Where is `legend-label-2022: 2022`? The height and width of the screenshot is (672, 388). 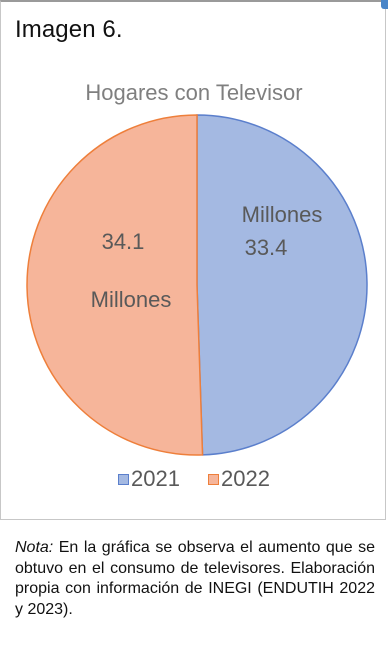
legend-label-2022: 2022 is located at coordinates (245, 478).